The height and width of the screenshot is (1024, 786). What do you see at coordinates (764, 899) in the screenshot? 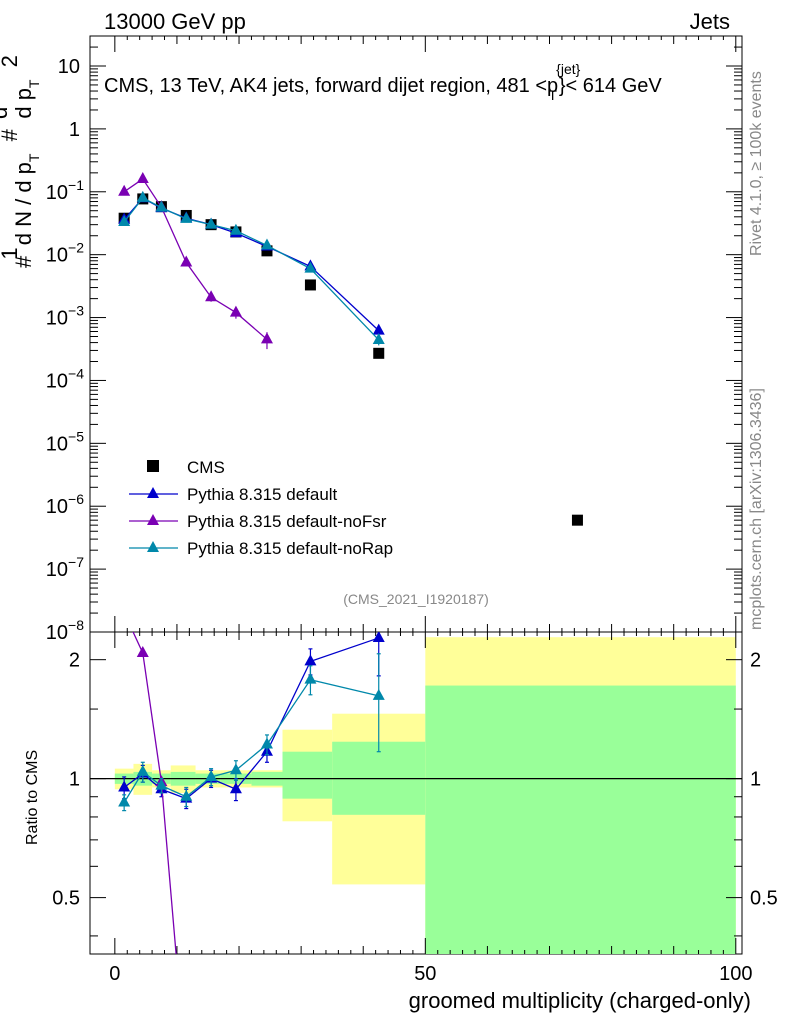
I see `ratio-tick-label-right-0: 0.5` at bounding box center [764, 899].